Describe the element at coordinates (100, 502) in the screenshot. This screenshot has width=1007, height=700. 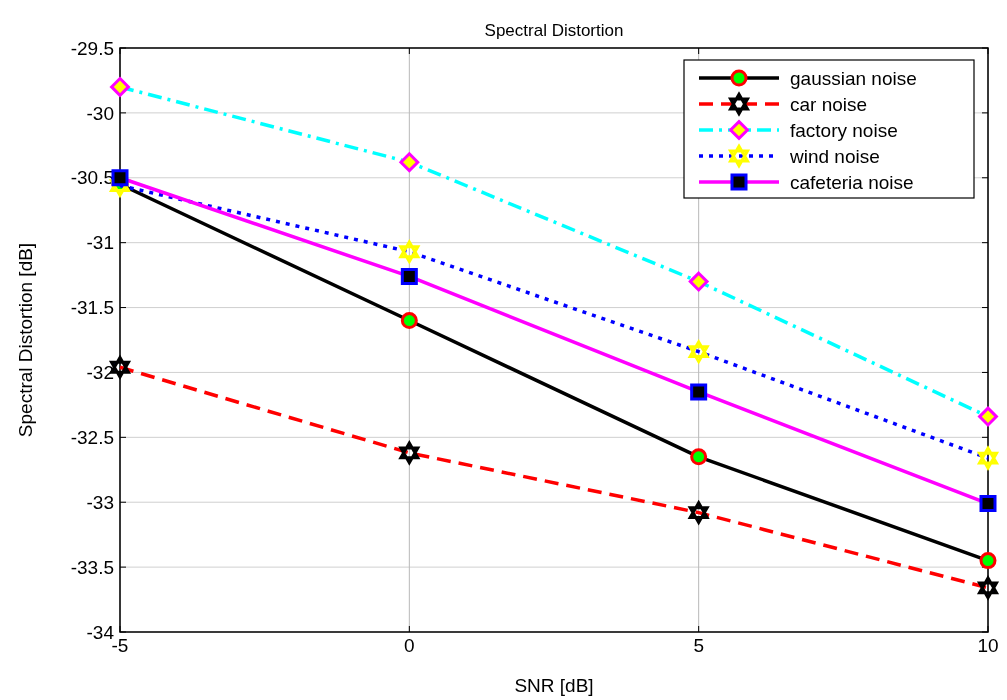
I see `y-tick-label: -33` at that location.